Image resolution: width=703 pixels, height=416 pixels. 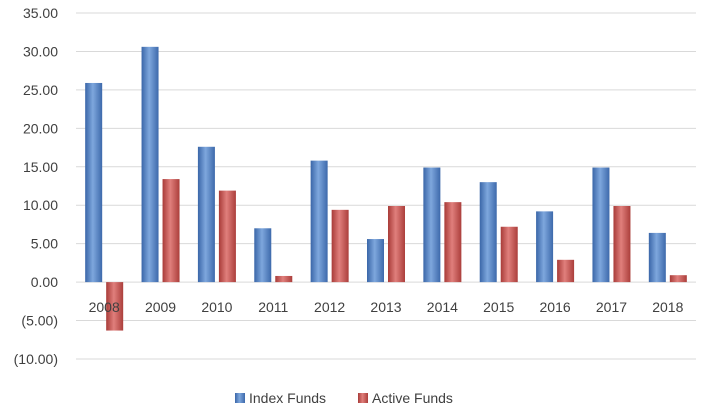 What do you see at coordinates (453, 242) in the screenshot?
I see `bar-active-funds-2014` at bounding box center [453, 242].